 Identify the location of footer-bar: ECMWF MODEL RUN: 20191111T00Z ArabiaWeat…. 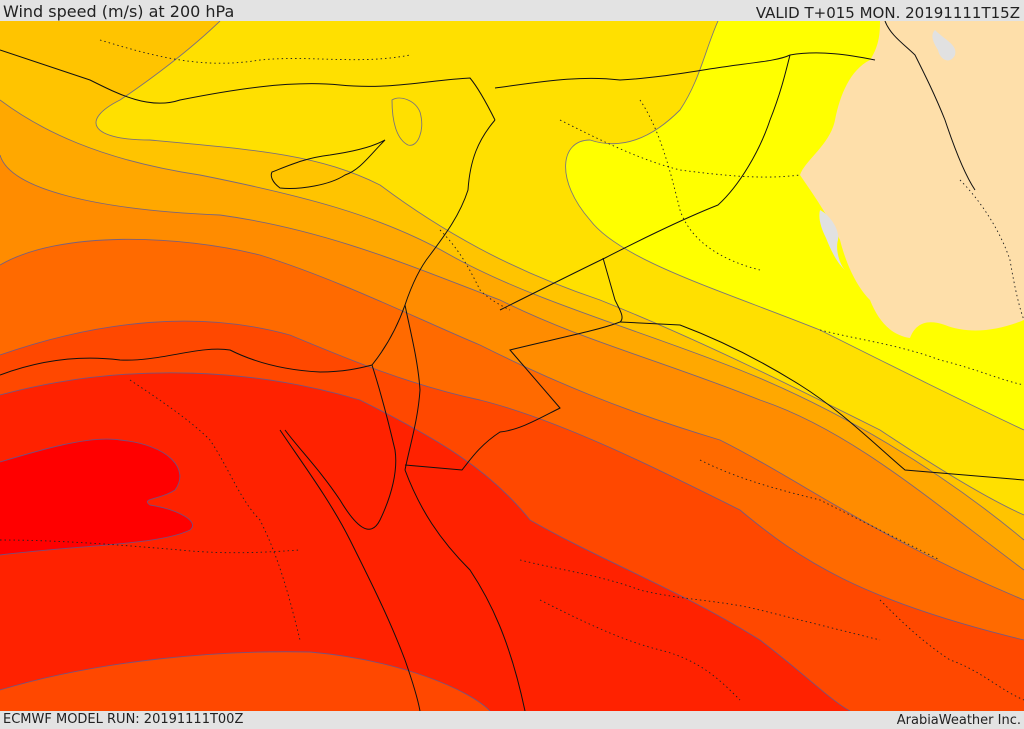
(512, 720).